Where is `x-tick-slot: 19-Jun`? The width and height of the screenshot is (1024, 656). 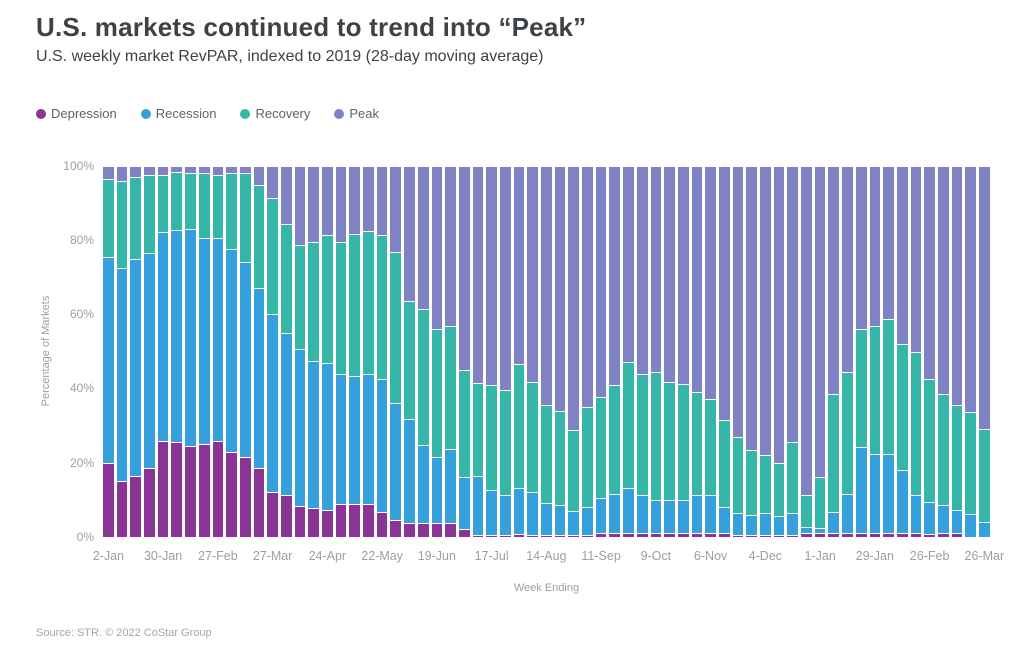 x-tick-slot: 19-Jun is located at coordinates (437, 557).